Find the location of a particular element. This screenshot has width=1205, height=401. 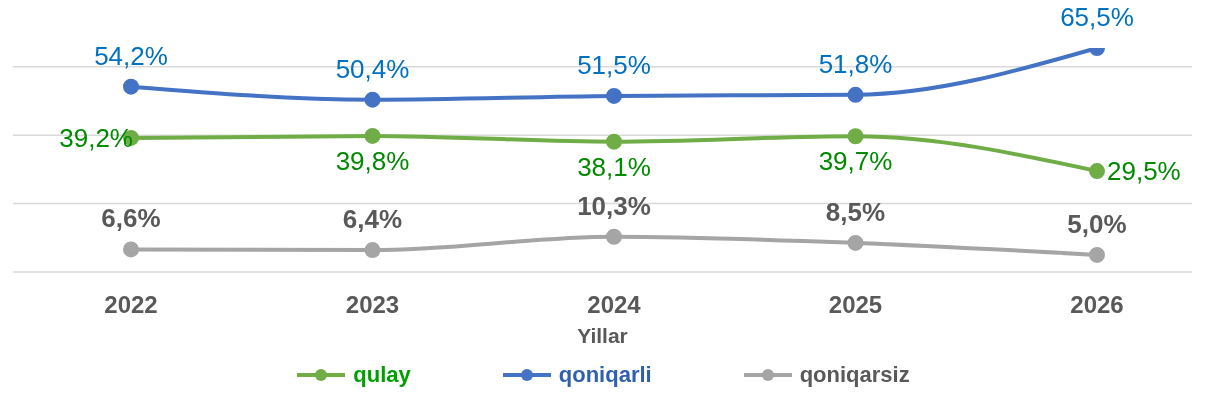

x-tick-label: 2022 is located at coordinates (131, 305).